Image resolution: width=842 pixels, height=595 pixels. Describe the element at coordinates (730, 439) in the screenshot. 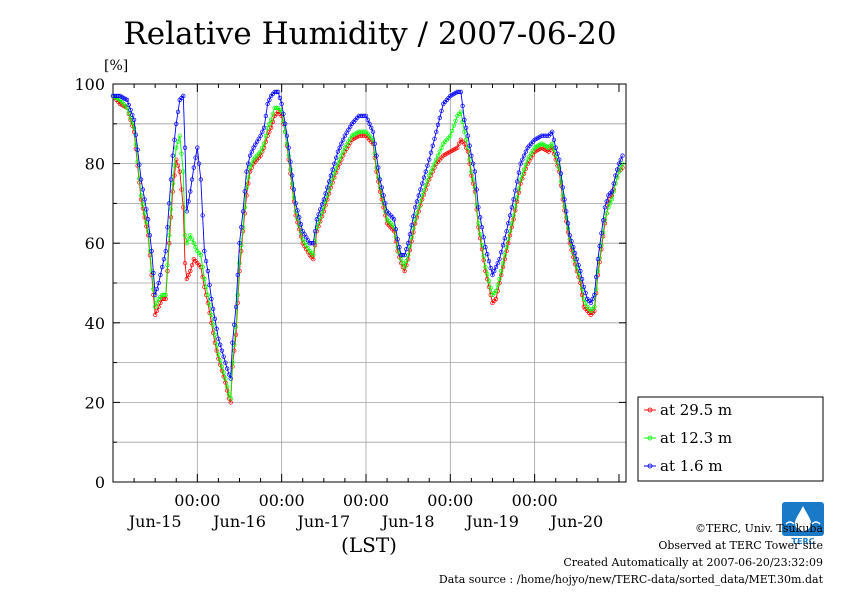

I see `legend: at 29.5 m at 12.3 m at 1.6 m` at that location.